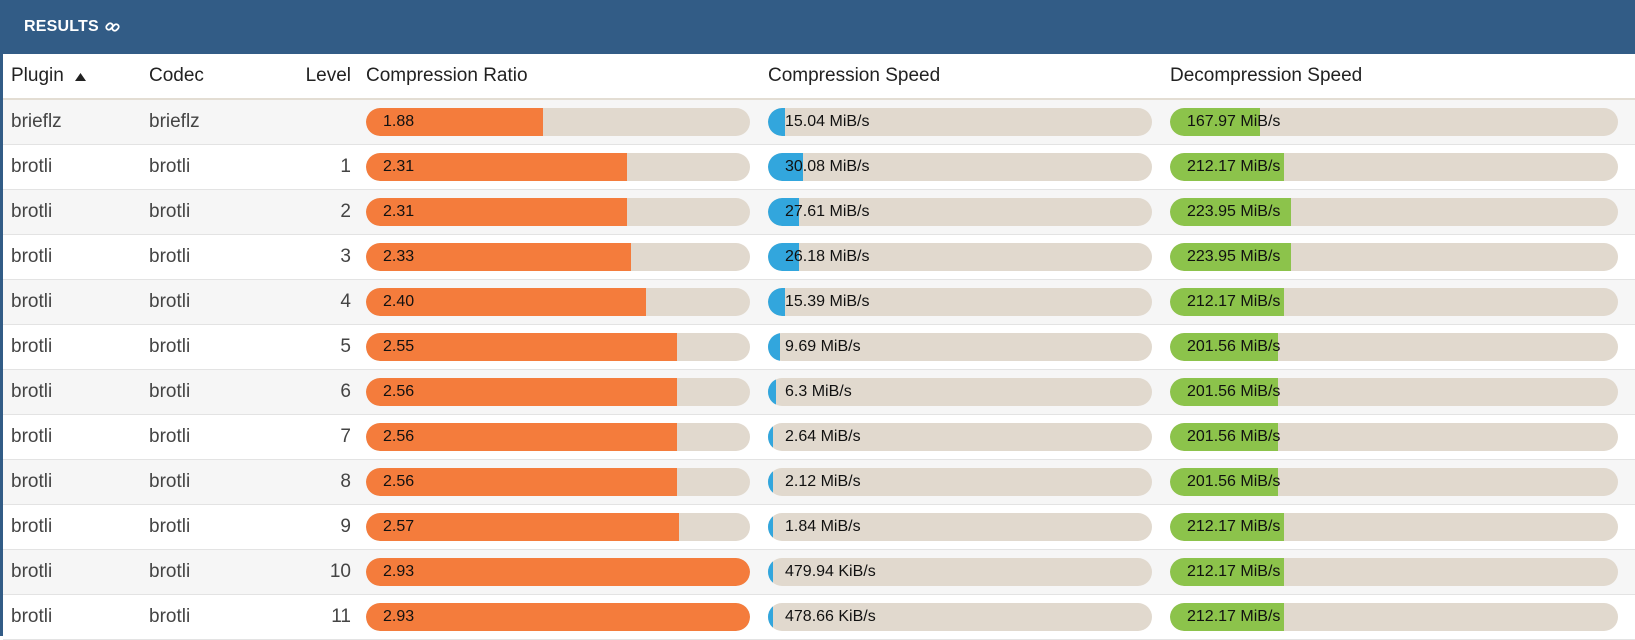 The width and height of the screenshot is (1635, 640). Describe the element at coordinates (969, 257) in the screenshot. I see `cell-compression-speed: 26.18 MiB/s` at that location.